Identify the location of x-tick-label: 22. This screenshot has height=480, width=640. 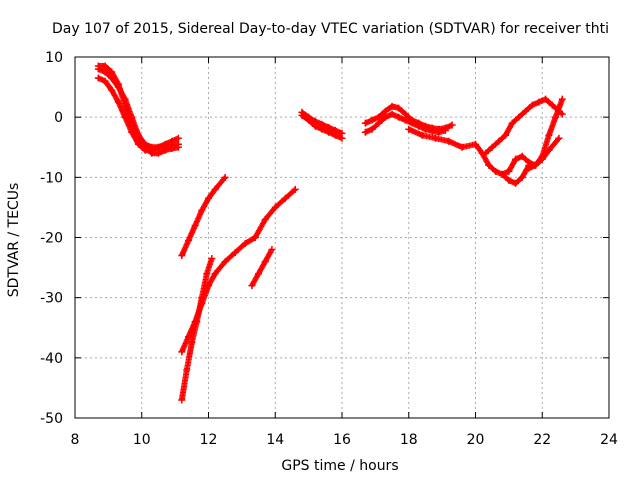
(542, 440).